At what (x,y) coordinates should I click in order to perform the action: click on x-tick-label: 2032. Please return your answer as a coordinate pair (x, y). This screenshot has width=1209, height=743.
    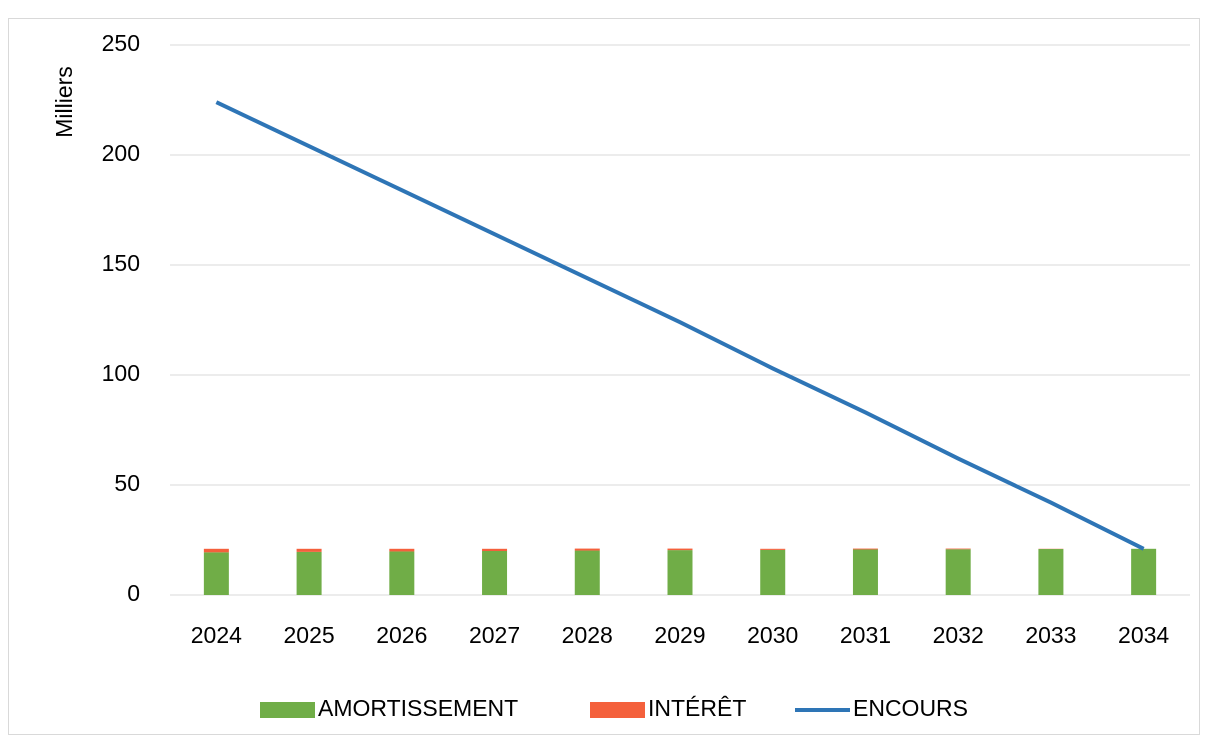
    Looking at the image, I should click on (958, 635).